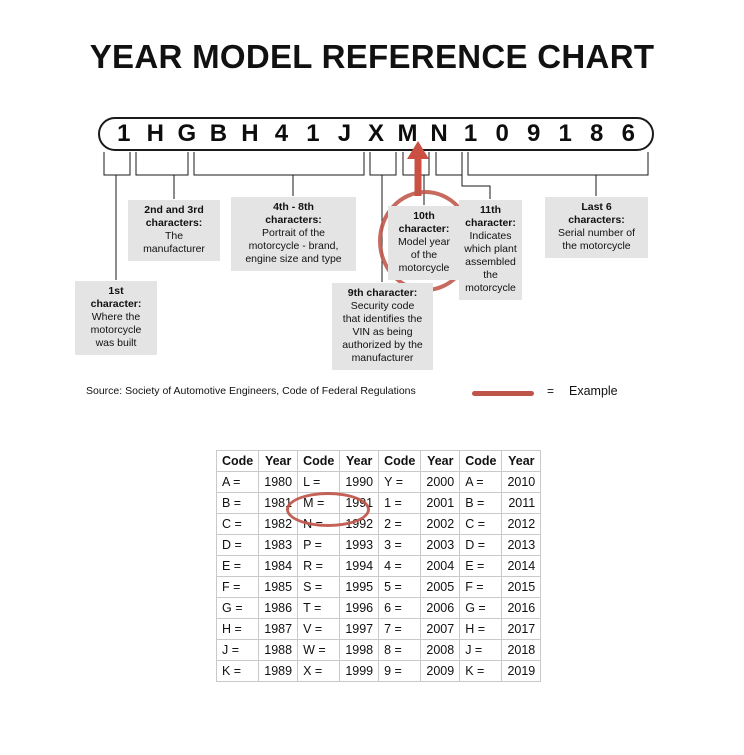 The height and width of the screenshot is (755, 744). I want to click on vin-char-17: 6, so click(628, 133).